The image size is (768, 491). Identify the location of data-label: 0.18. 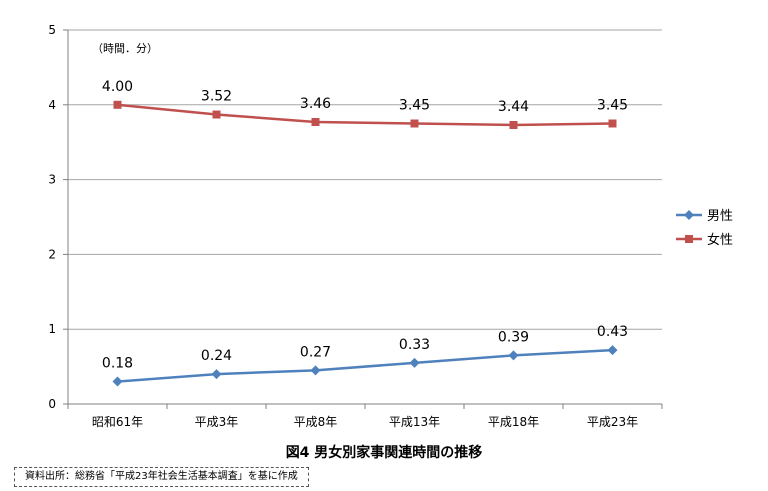
(117, 364).